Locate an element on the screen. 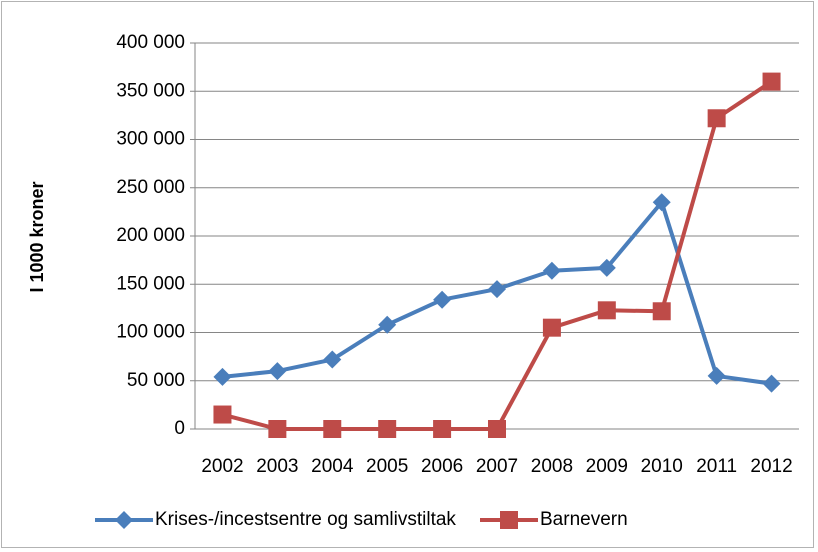  legend-label: Krises-/incestsentre og samlivstiltak is located at coordinates (305, 519).